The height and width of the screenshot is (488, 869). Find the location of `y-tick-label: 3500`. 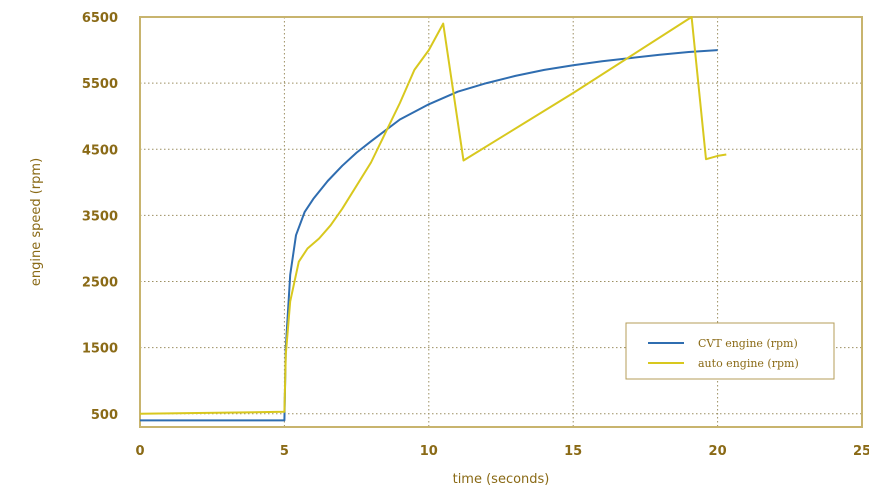

y-tick-label: 3500 is located at coordinates (100, 216).